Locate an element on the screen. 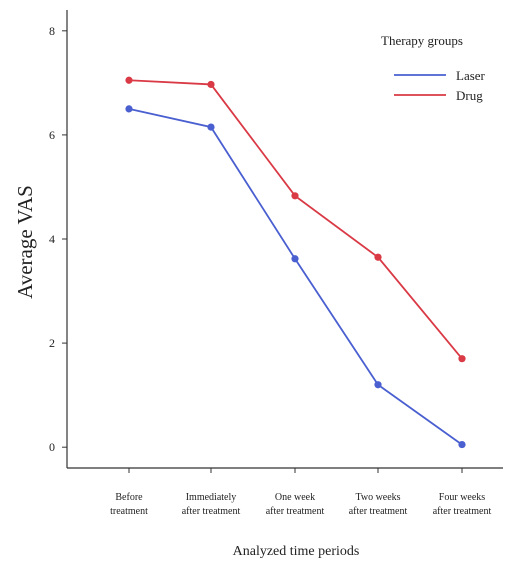 This screenshot has height=569, width=517. y-tick-label: 6 is located at coordinates (52, 135).